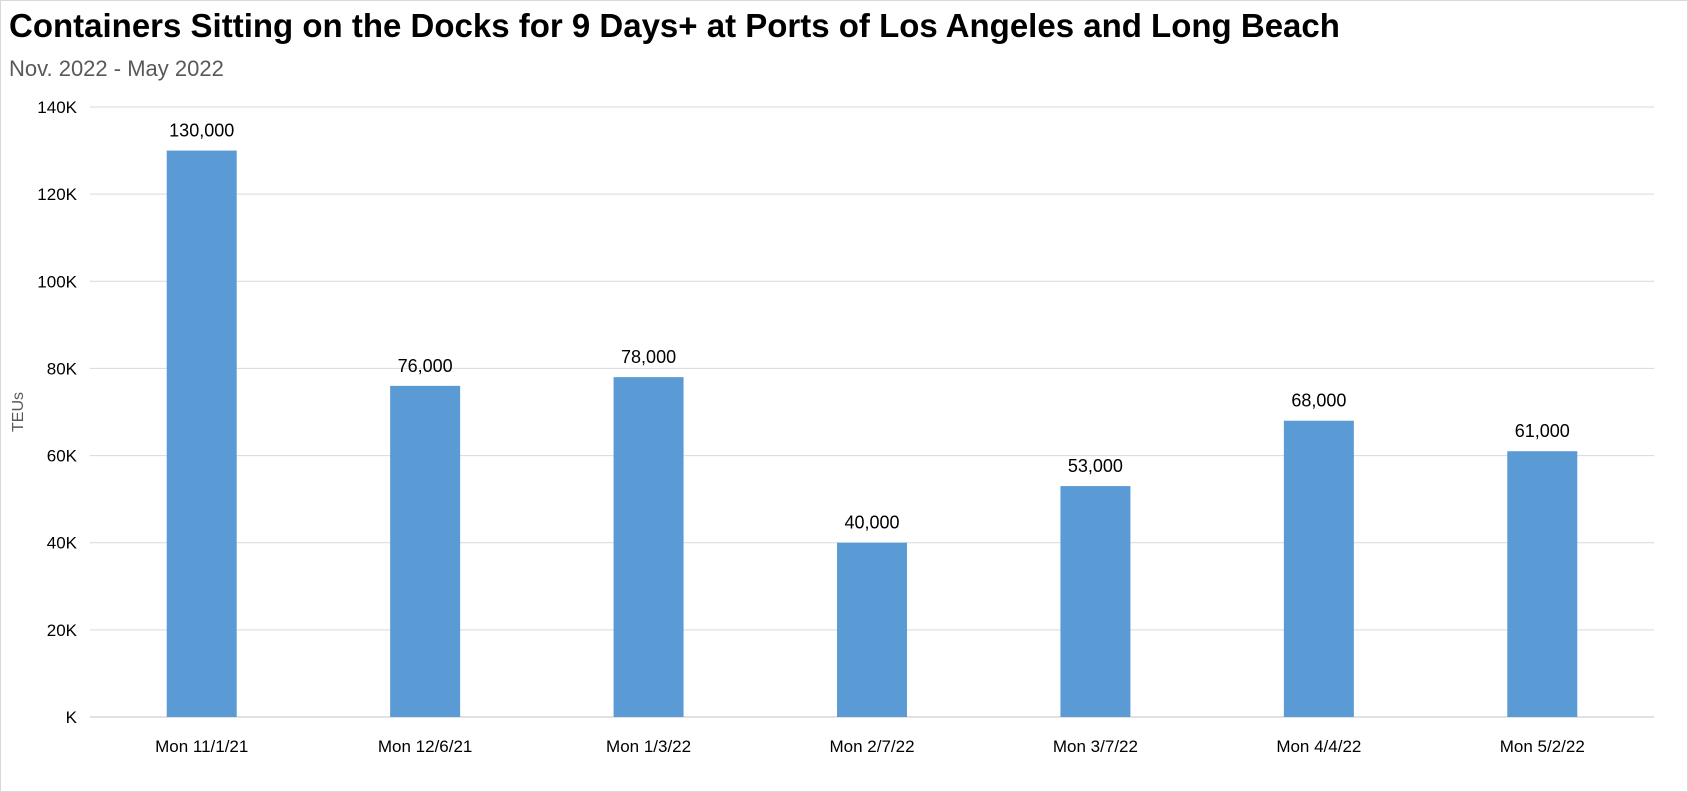  I want to click on y-axis-ticks: K 20K 40K 60K 80K 100K 120K 140K, so click(57, 412).